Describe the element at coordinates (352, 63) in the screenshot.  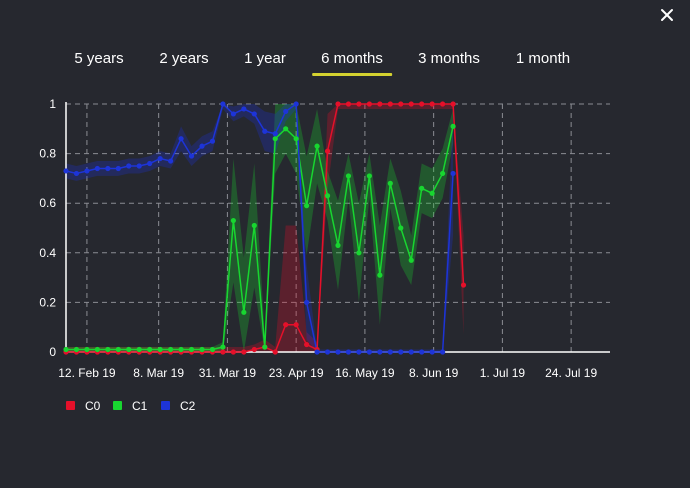
I see `tab-6-months: 6 months` at that location.